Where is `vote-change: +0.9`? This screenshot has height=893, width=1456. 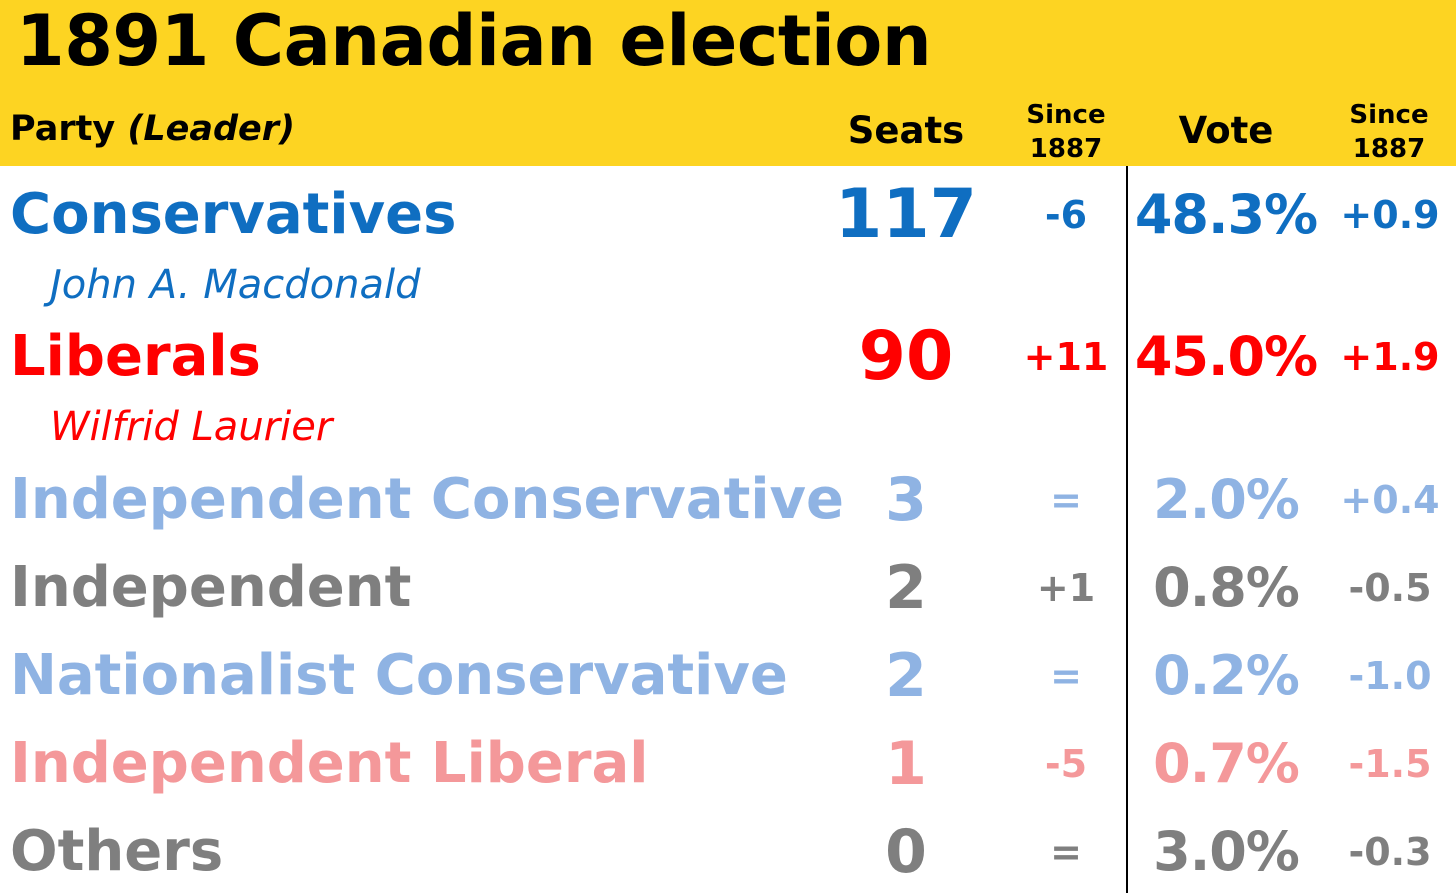 vote-change: +0.9 is located at coordinates (1390, 215).